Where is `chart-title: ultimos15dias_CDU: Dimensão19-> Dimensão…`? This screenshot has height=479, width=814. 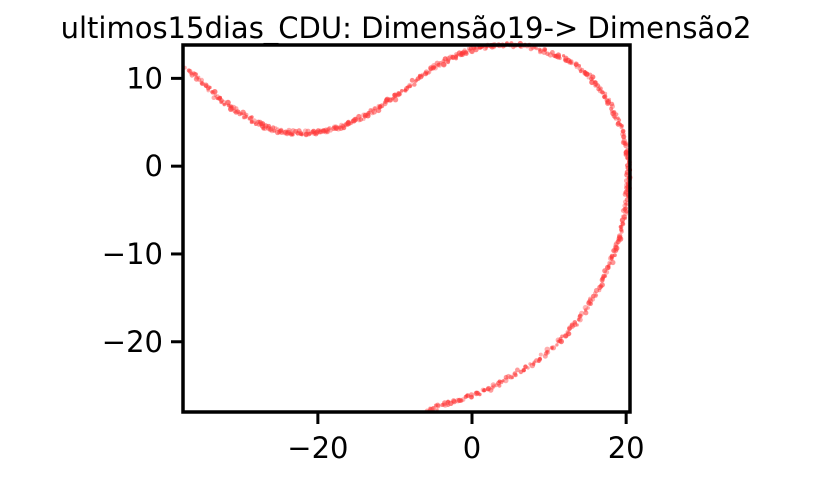
chart-title: ultimos15dias_CDU: Dimensão19-> Dimensão… is located at coordinates (406, 28).